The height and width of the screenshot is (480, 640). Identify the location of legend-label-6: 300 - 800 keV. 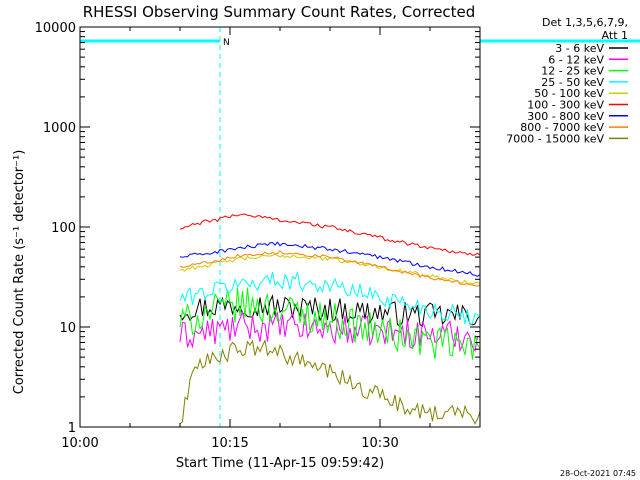
(565, 116).